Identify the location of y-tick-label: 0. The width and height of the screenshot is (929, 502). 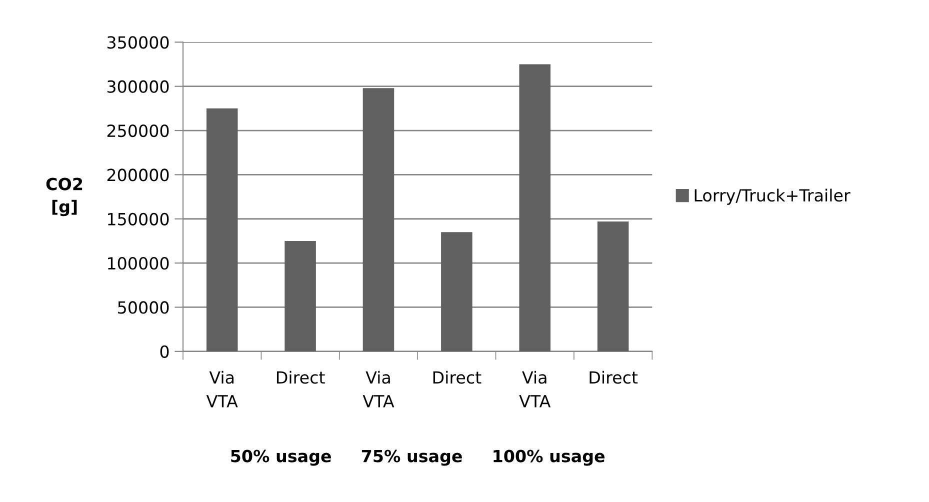
(164, 351).